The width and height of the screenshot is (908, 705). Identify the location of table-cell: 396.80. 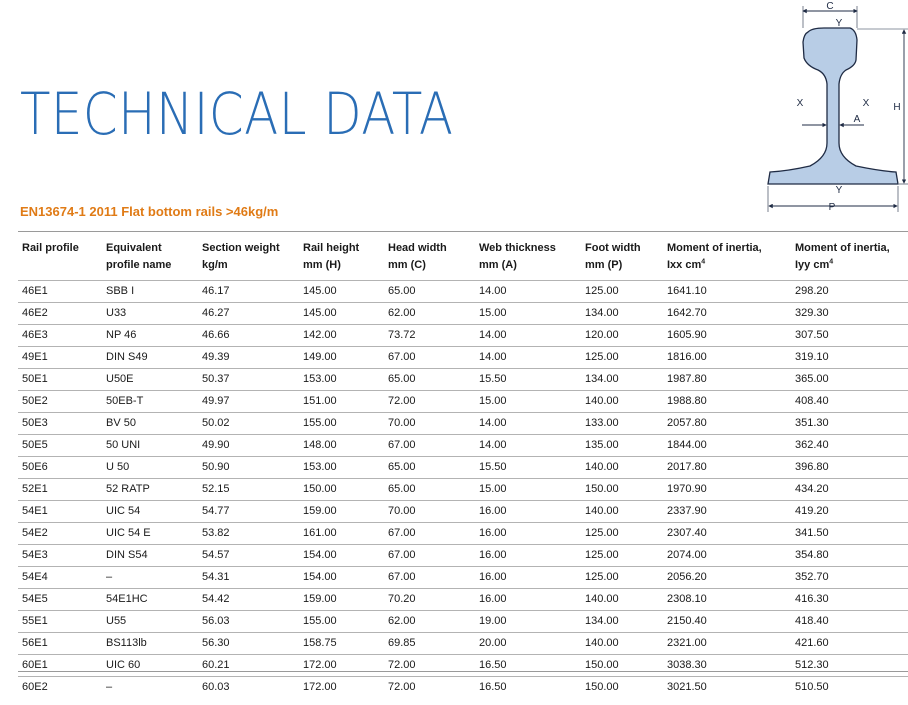
(849, 467).